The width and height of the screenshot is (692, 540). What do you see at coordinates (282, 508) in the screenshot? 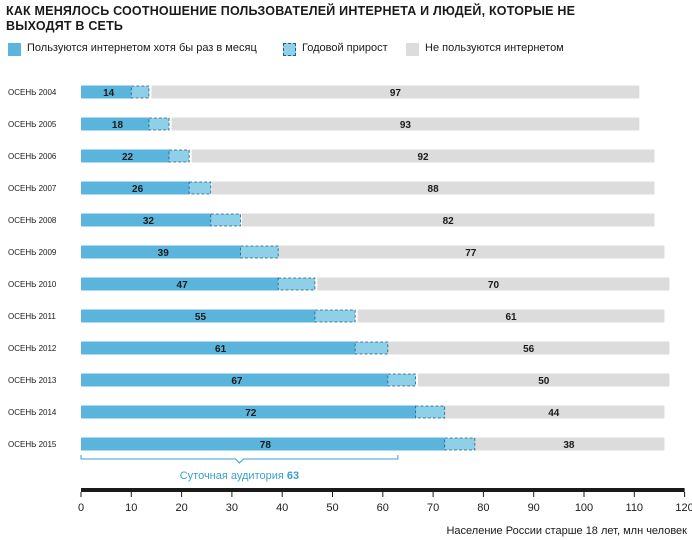
I see `x-tick-label: 40` at bounding box center [282, 508].